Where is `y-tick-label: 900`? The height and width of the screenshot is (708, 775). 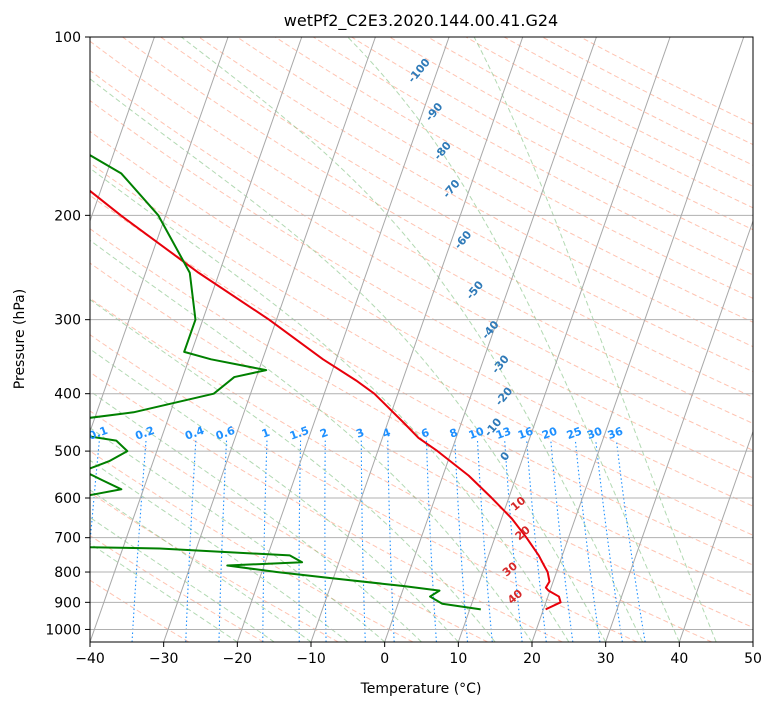
y-tick-label: 900 is located at coordinates (67, 603).